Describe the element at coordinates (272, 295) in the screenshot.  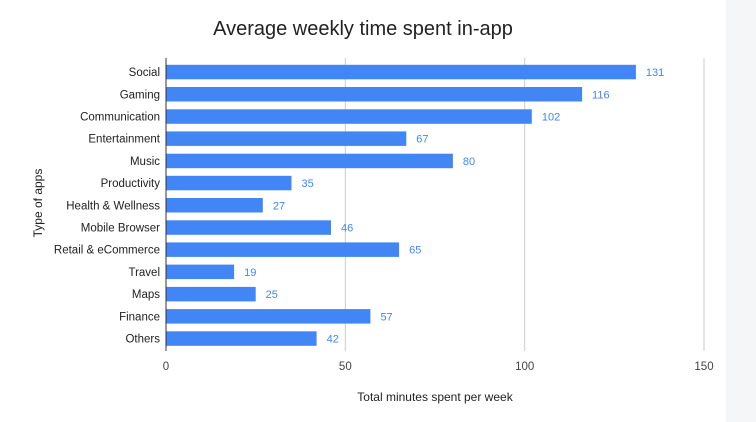
I see `data-label: 25` at that location.